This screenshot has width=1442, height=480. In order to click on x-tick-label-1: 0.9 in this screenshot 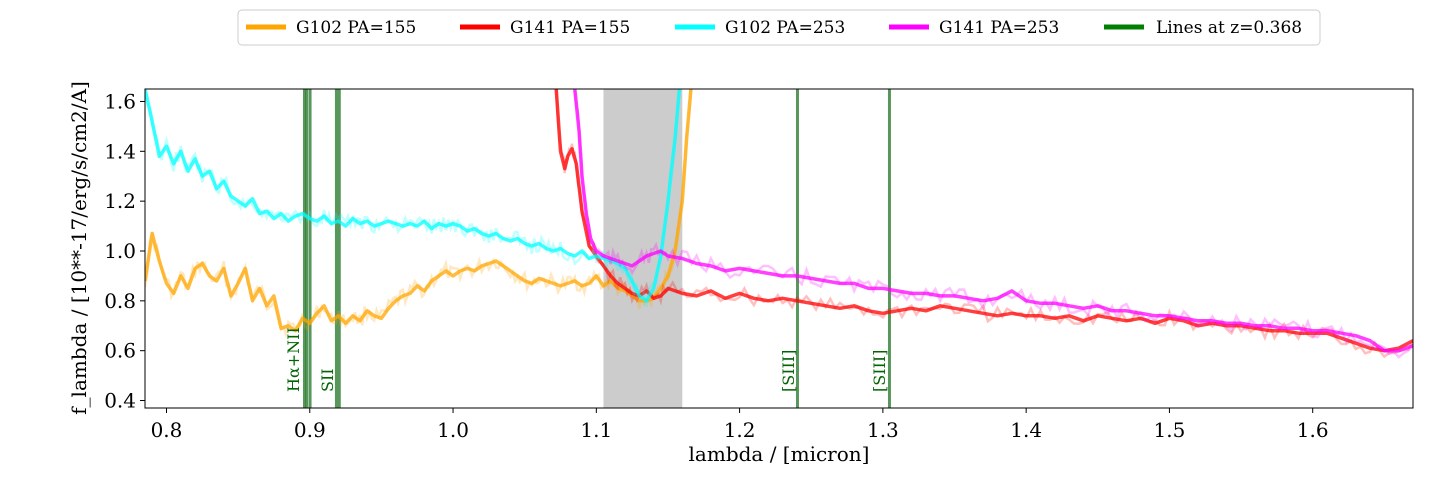, I will do `click(310, 430)`.